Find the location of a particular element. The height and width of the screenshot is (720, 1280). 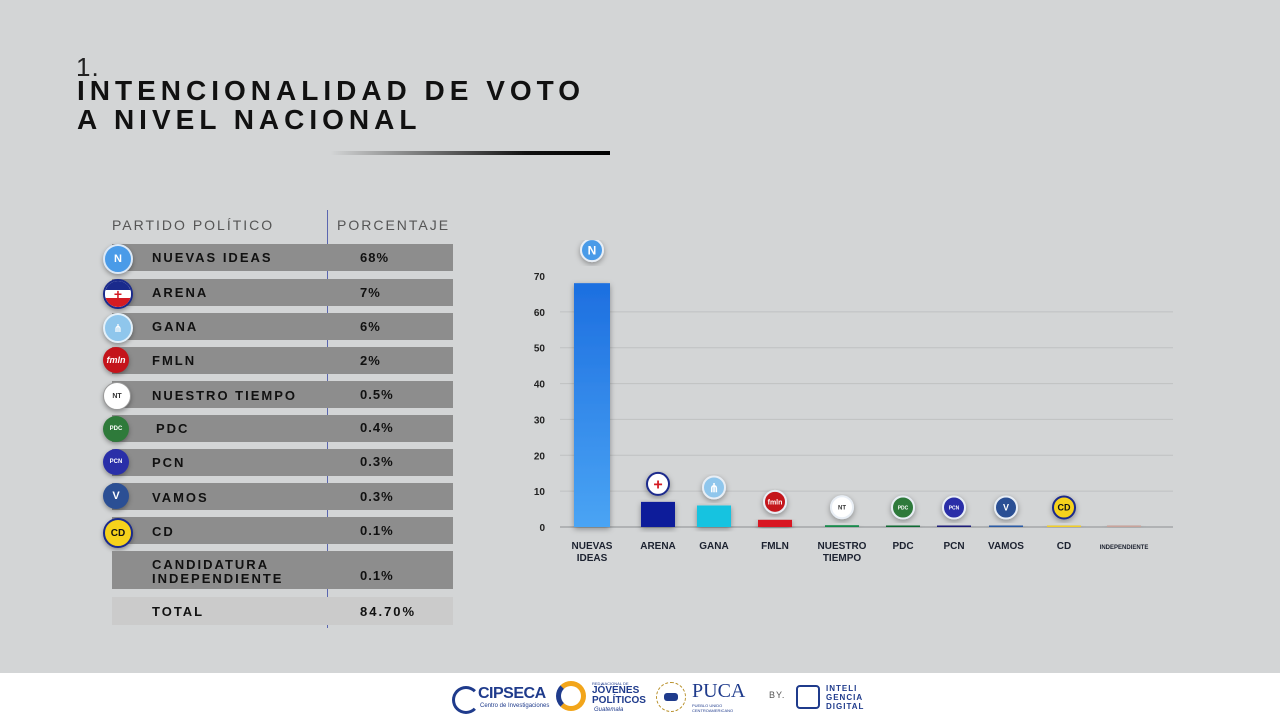

bar-independiente is located at coordinates (1124, 526).